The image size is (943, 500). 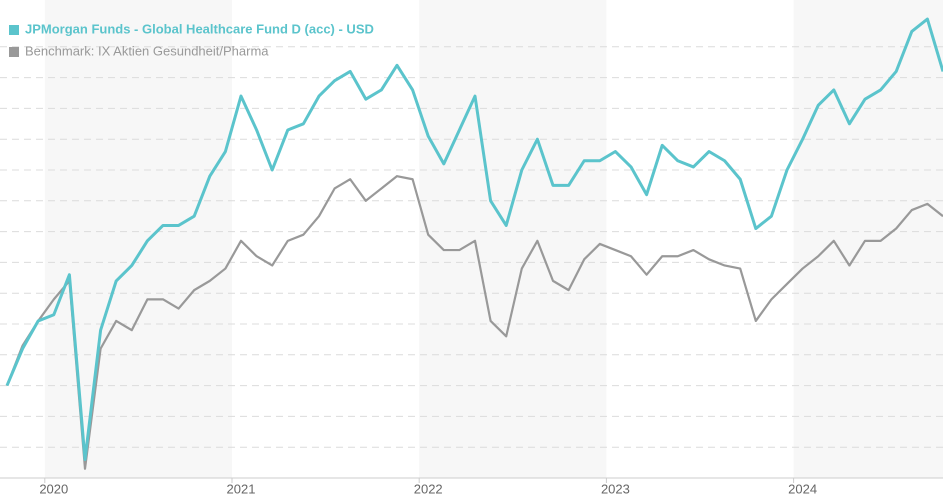 What do you see at coordinates (428, 488) in the screenshot?
I see `x-tick-label: 2022` at bounding box center [428, 488].